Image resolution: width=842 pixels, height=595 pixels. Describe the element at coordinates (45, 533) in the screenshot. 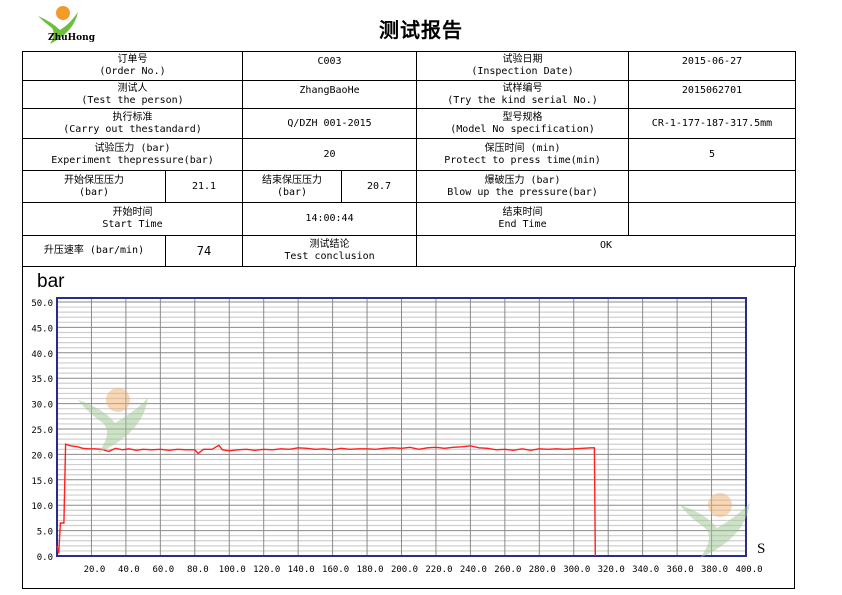

I see `y-tick-label: 5.0` at that location.